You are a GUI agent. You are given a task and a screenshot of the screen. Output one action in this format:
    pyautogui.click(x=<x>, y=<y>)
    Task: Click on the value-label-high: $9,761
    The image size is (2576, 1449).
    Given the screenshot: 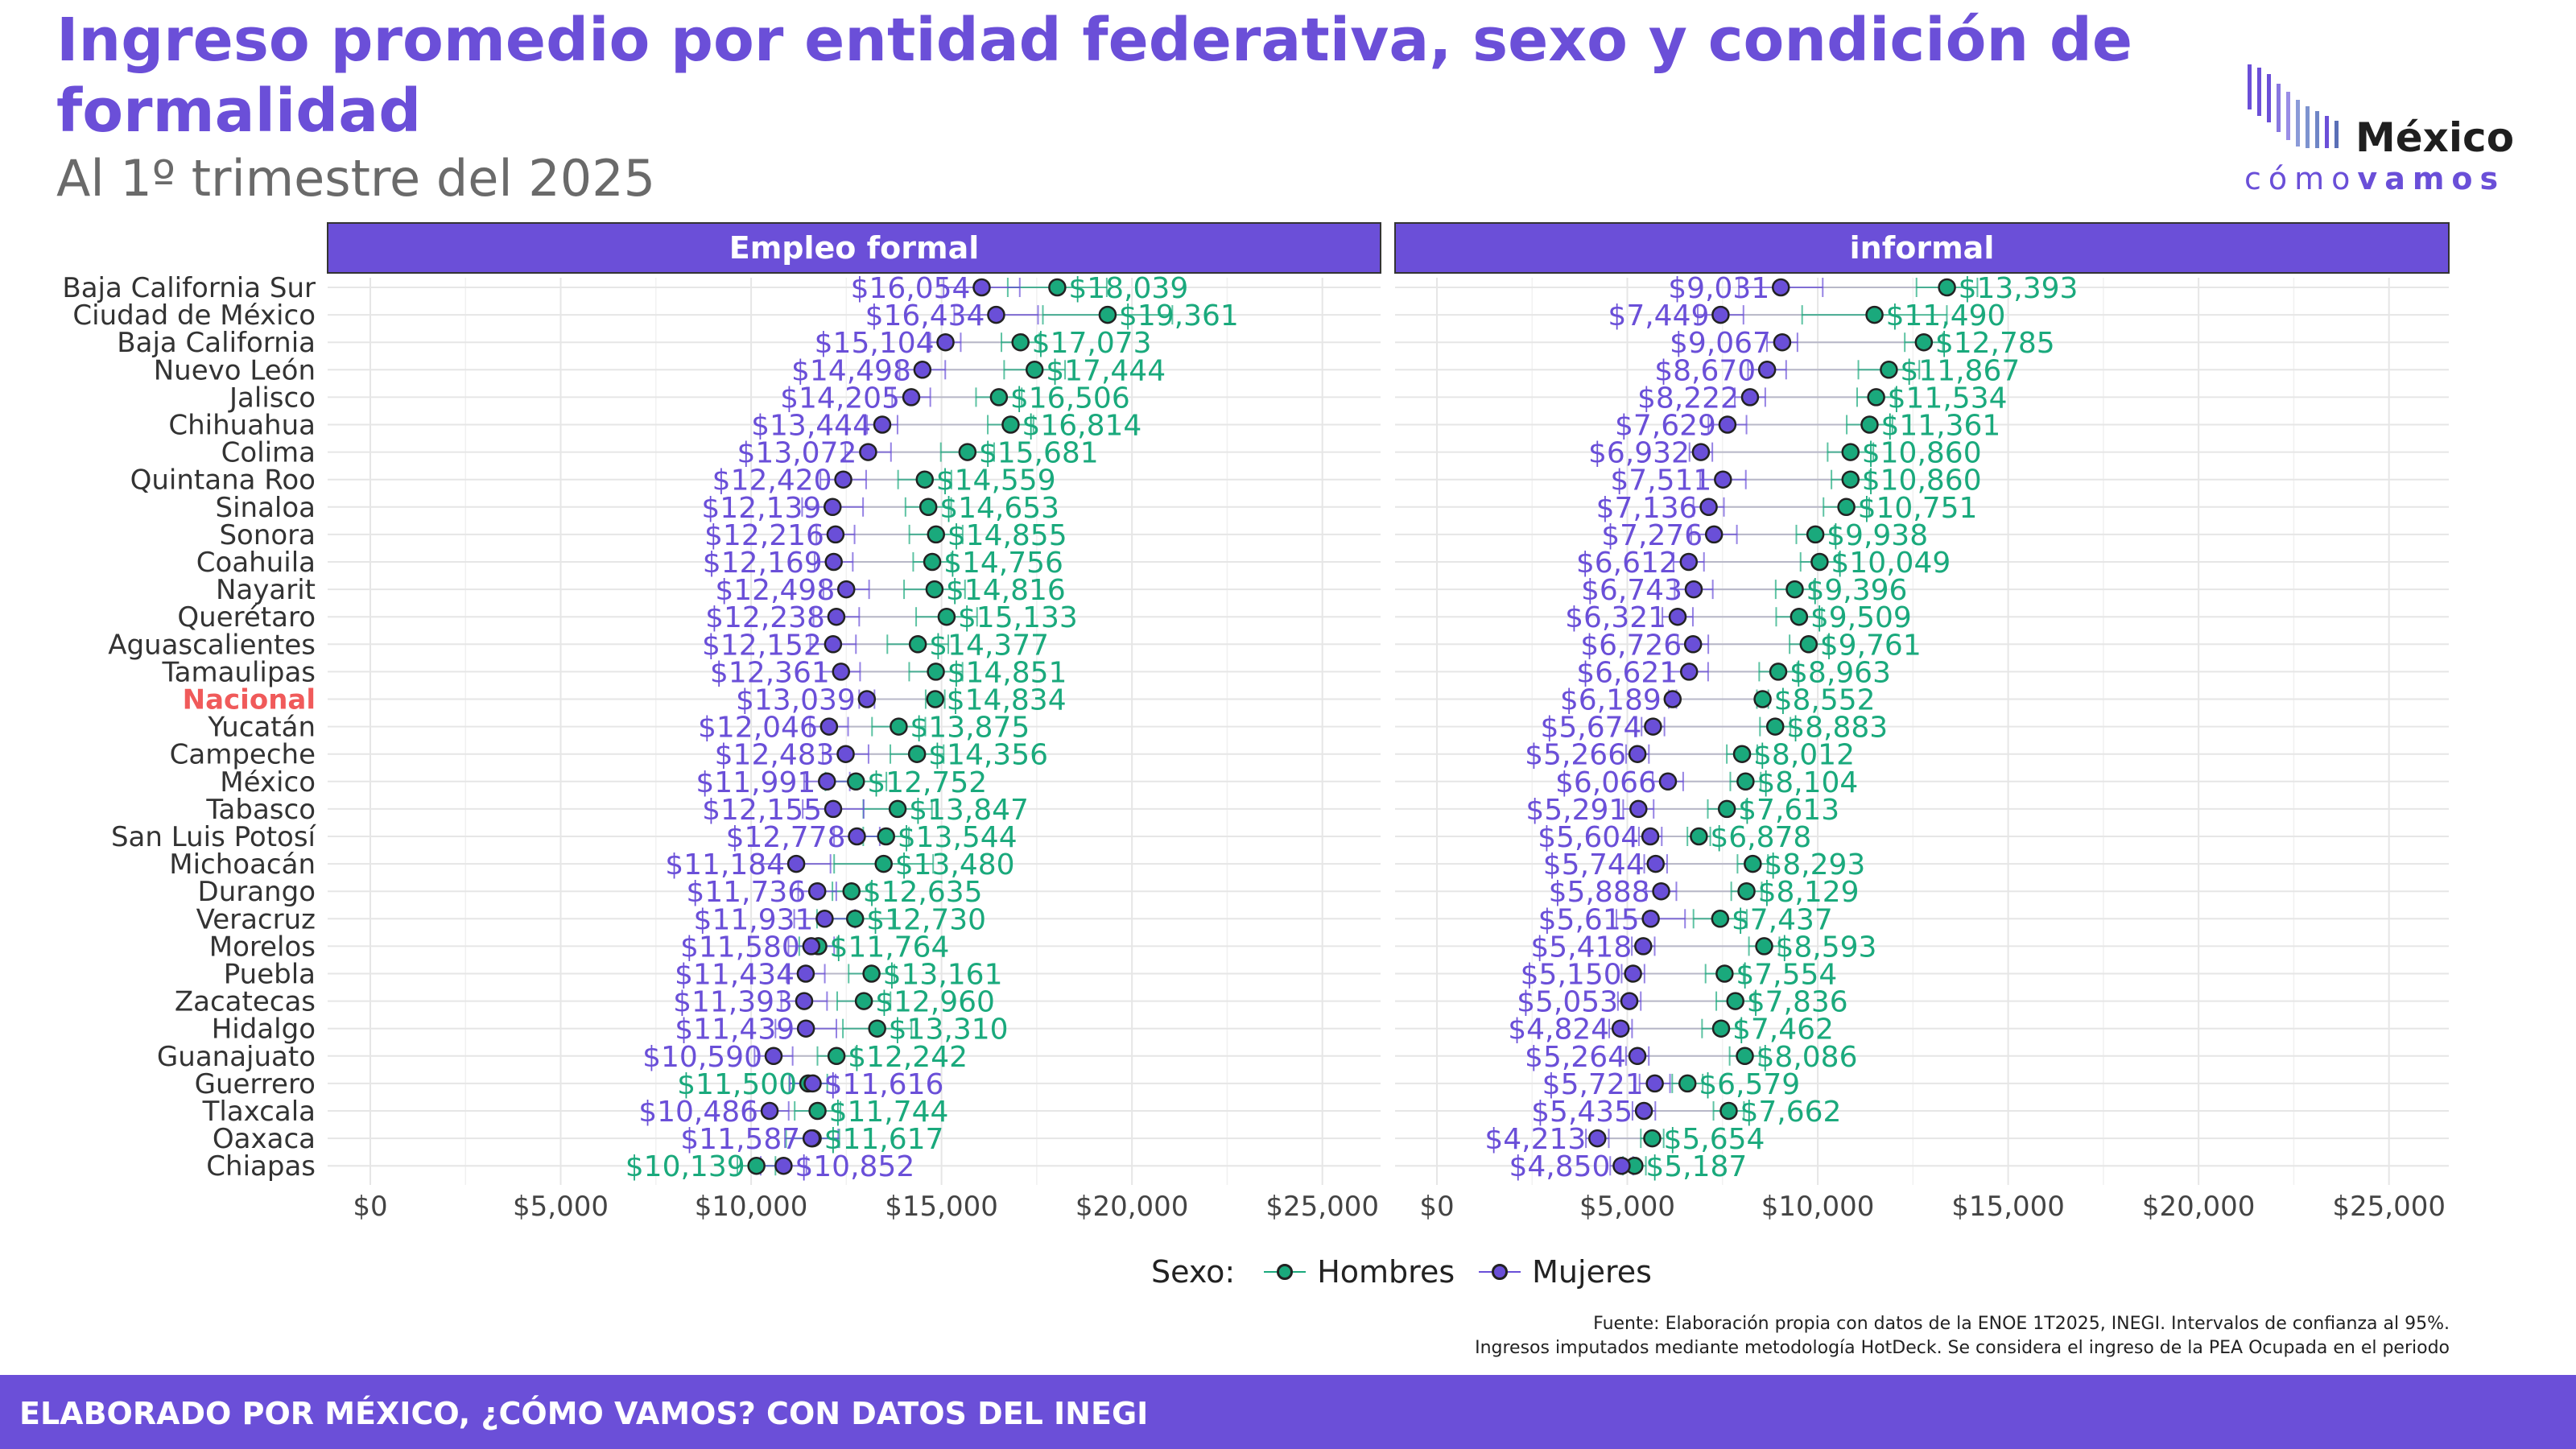 What is the action you would take?
    pyautogui.click(x=1871, y=645)
    